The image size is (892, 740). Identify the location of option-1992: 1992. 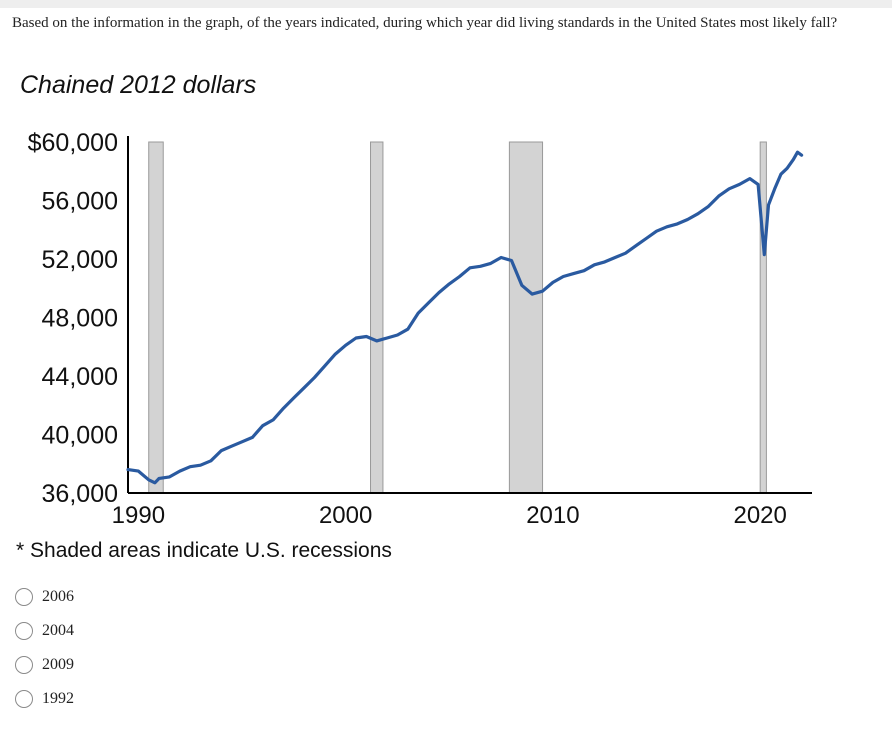
(44, 699).